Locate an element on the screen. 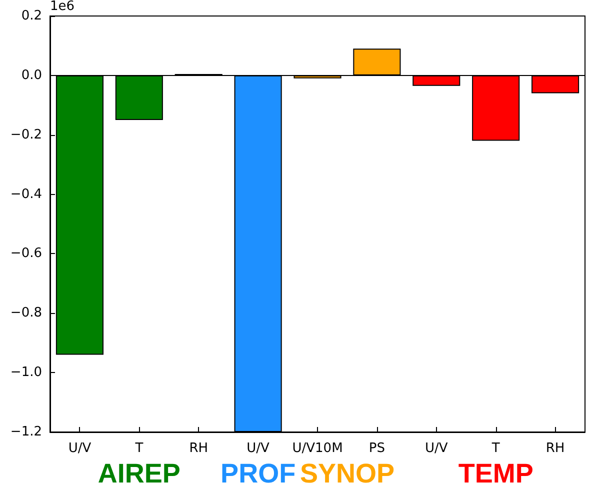 The image size is (597, 497). y-tick-label: −0.6 is located at coordinates (26, 254).